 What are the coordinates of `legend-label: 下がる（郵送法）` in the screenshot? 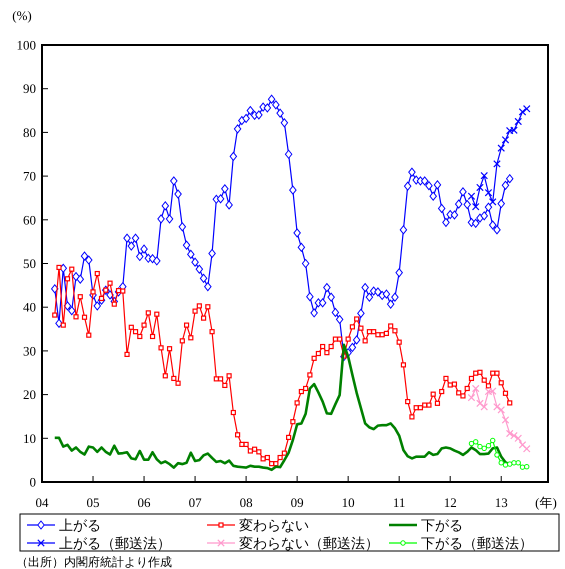 It's located at (477, 544).